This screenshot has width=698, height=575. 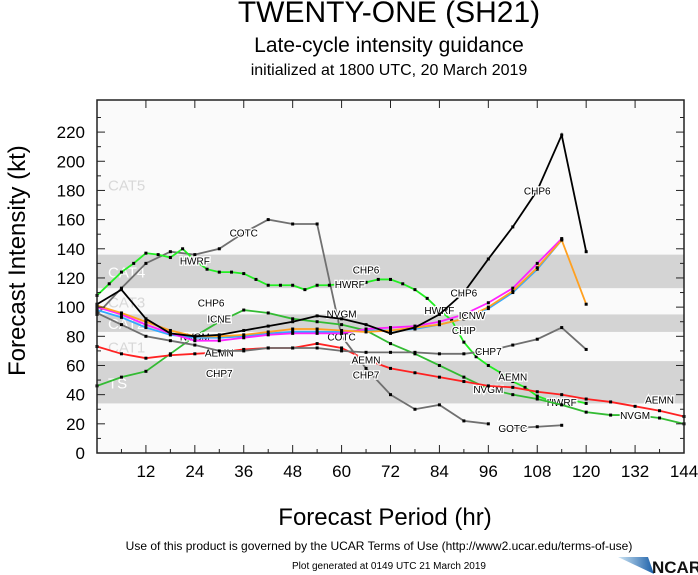 I want to click on x-tick-label: 60, so click(x=341, y=471).